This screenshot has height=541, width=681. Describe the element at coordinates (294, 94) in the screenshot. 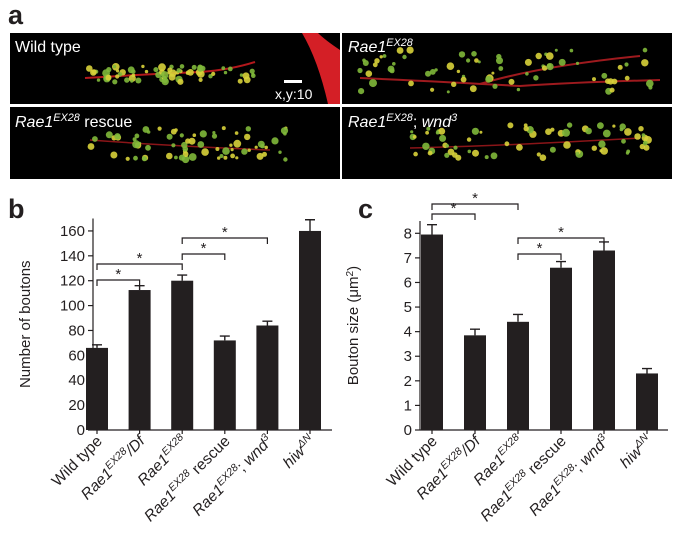

I see `scale-bar-label: x,y:10` at that location.